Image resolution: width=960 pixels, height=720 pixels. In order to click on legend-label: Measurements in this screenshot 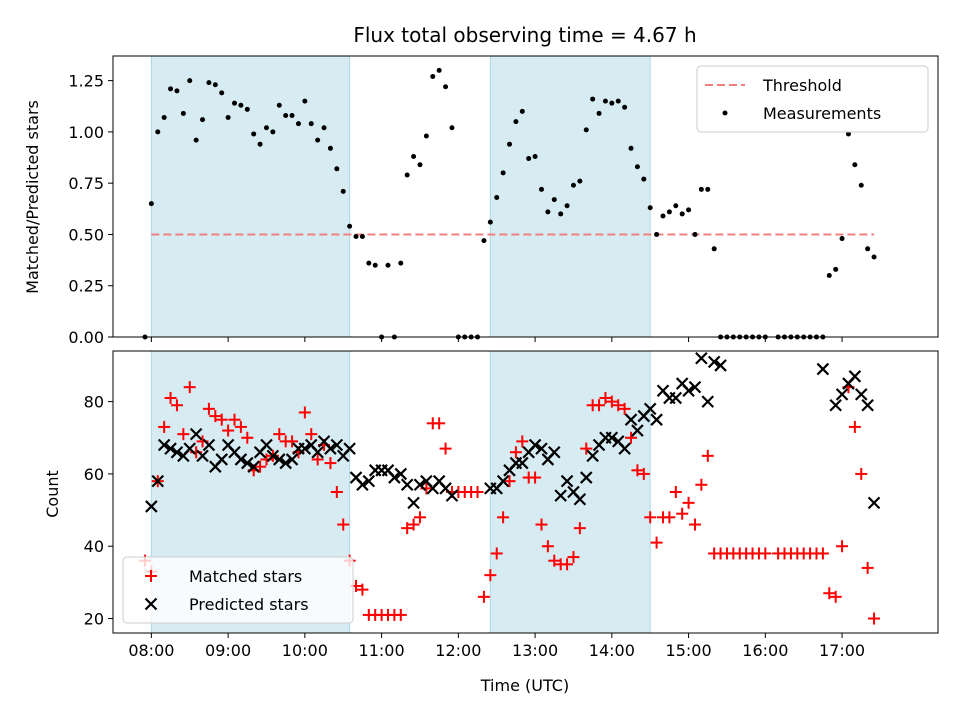, I will do `click(822, 113)`.